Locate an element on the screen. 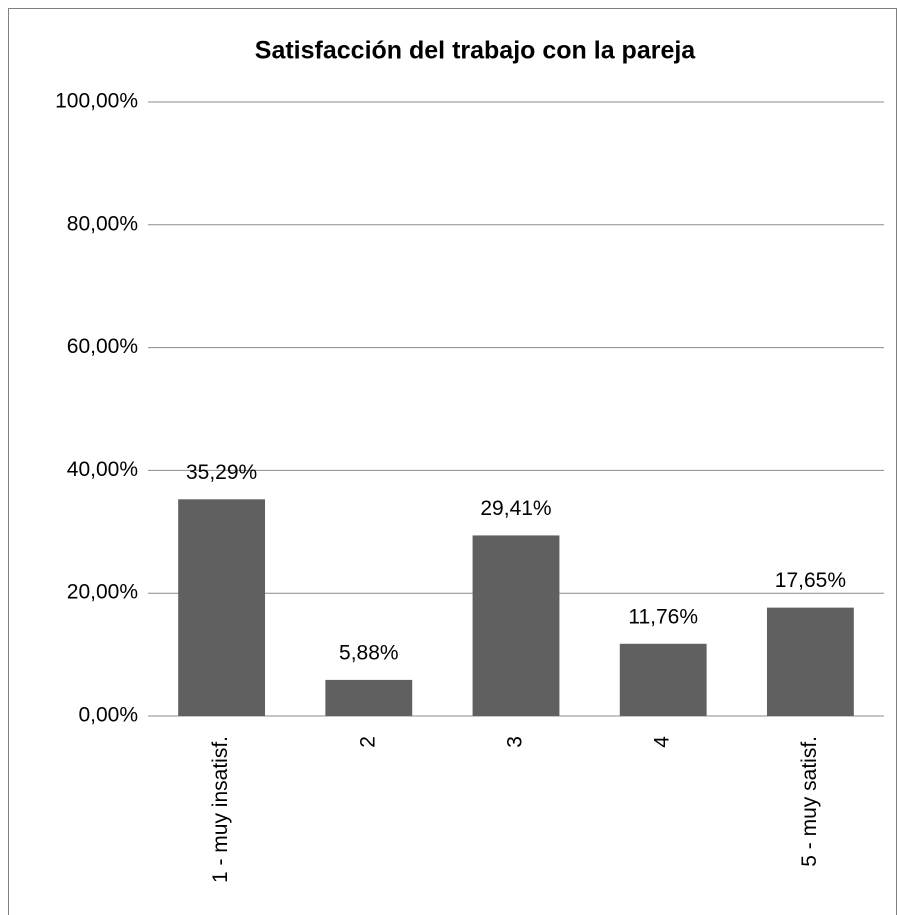  data-label: 11,76% is located at coordinates (663, 616).